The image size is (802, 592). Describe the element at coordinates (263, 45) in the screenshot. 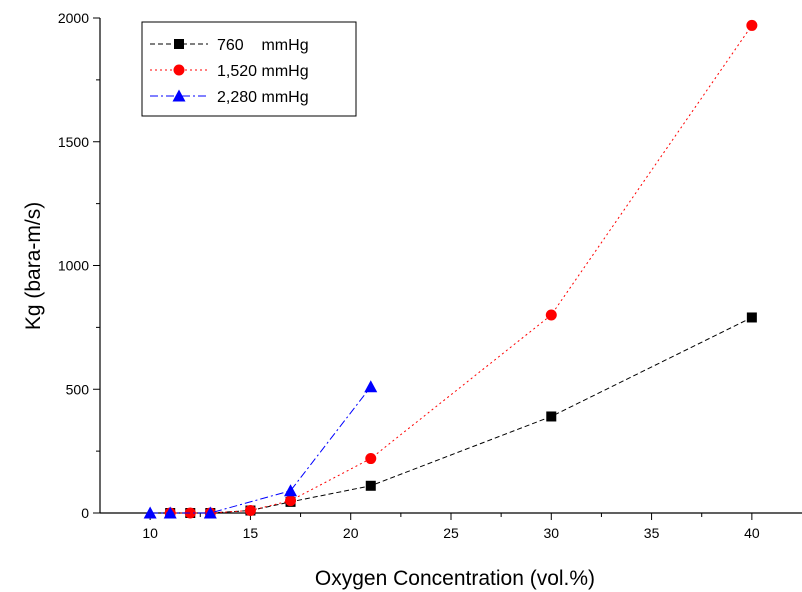

I see `legend-label: 760 mmHg` at that location.